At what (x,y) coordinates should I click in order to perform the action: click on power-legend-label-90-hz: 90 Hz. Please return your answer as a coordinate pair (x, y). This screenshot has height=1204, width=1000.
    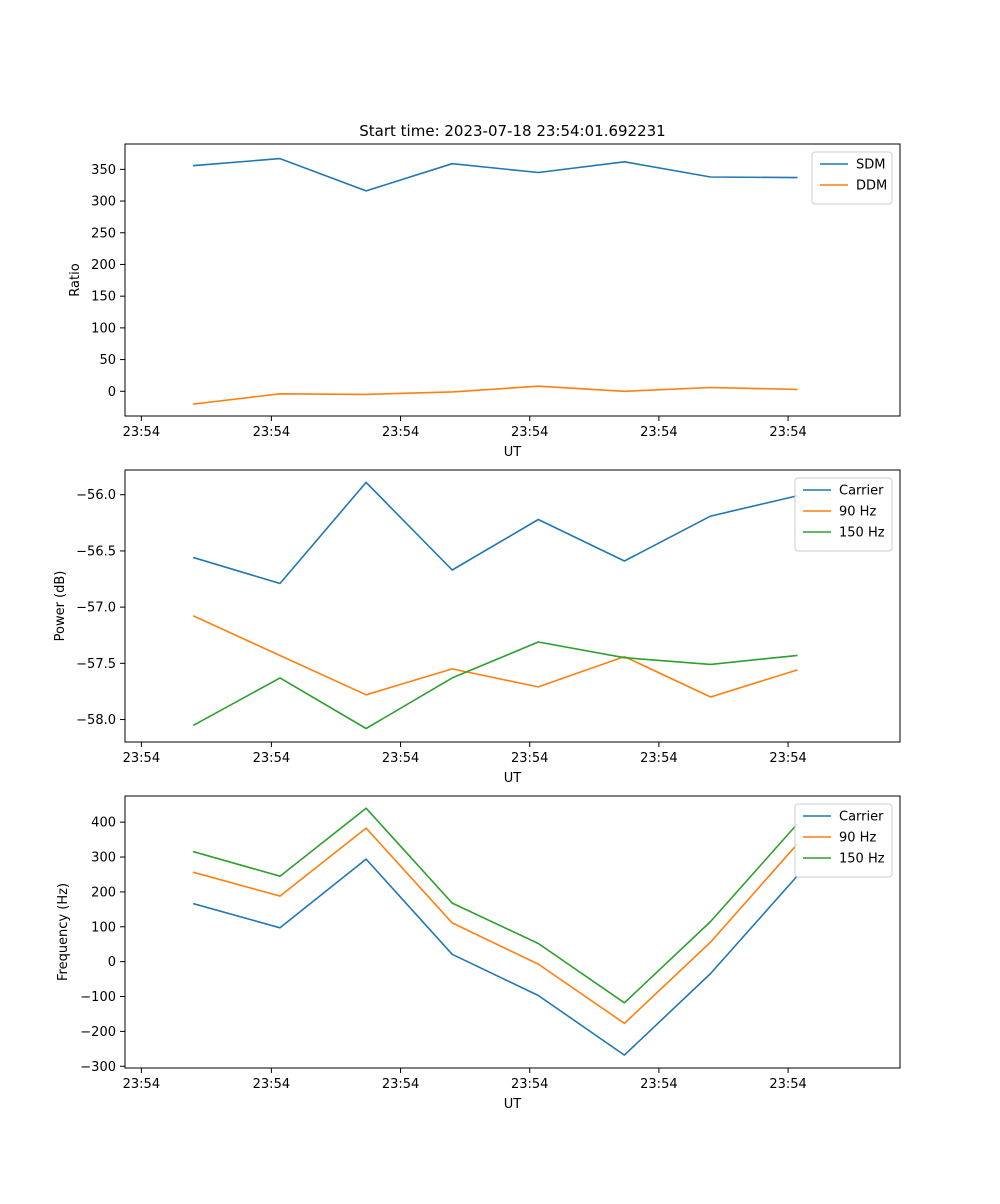
    Looking at the image, I should click on (857, 512).